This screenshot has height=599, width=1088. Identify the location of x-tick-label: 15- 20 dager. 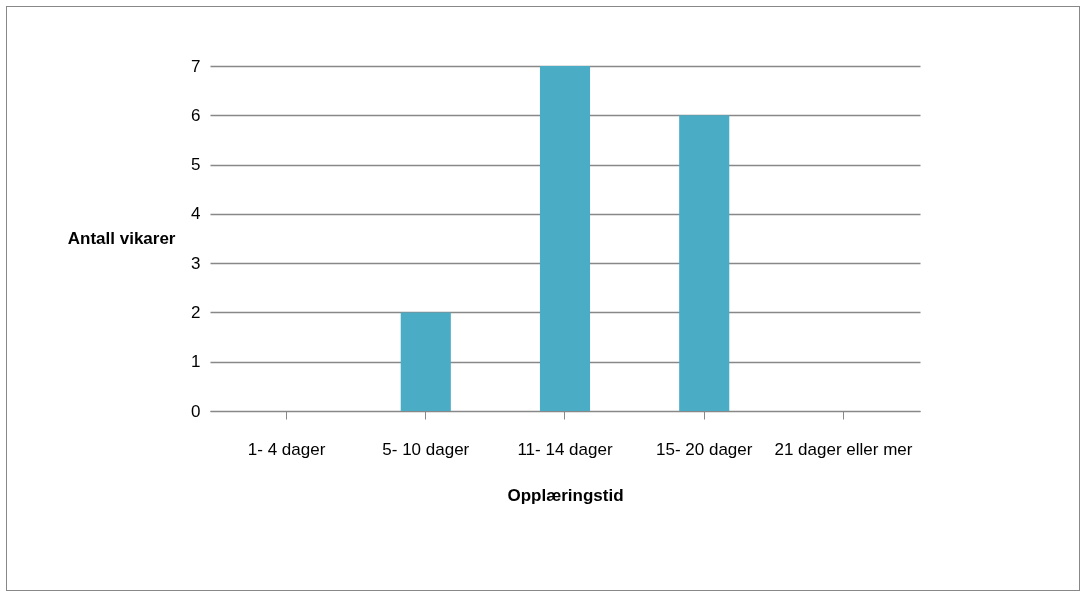
(704, 449).